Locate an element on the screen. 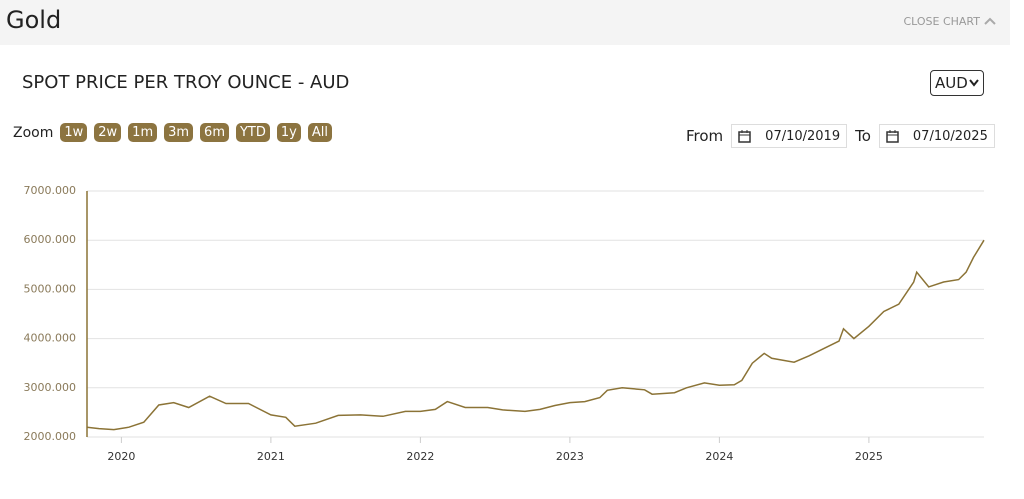  y-tick-label: 5000.000 is located at coordinates (50, 288).